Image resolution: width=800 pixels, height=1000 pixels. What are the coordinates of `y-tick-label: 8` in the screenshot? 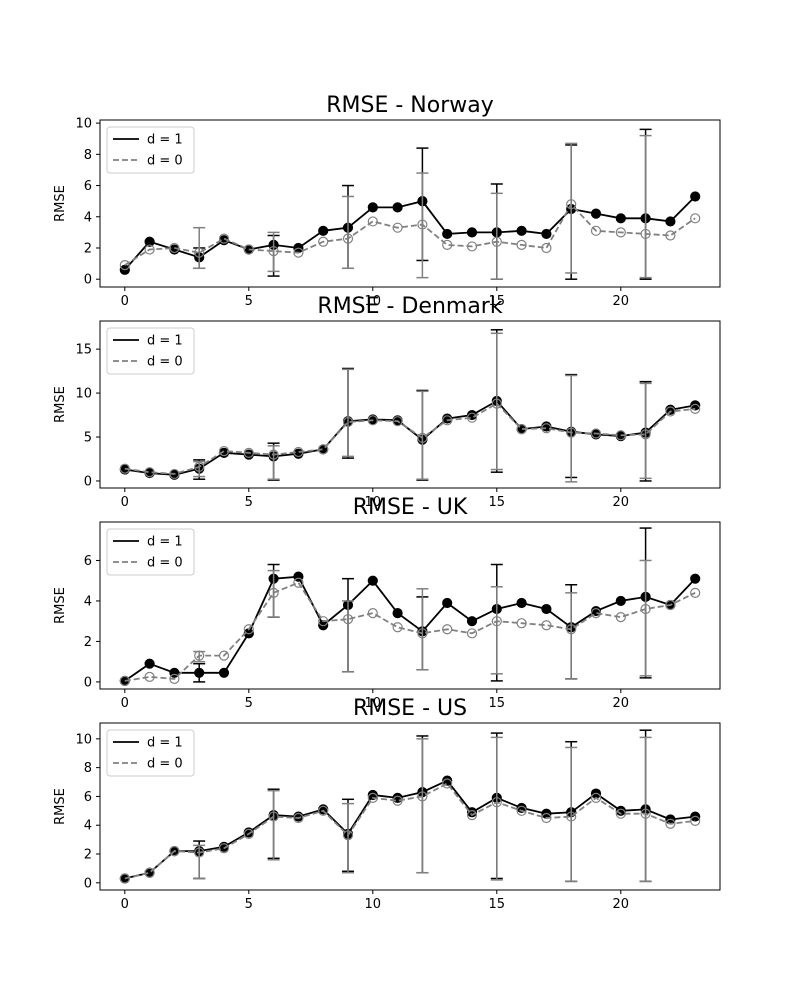 It's located at (88, 155).